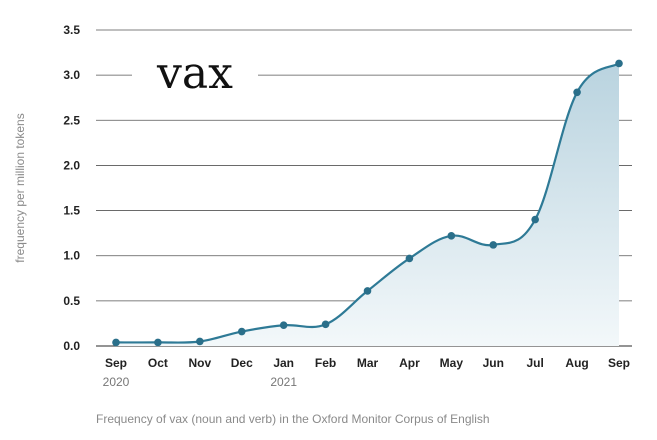 The image size is (657, 440). Describe the element at coordinates (71, 120) in the screenshot. I see `y-tick-label: 2.5` at that location.